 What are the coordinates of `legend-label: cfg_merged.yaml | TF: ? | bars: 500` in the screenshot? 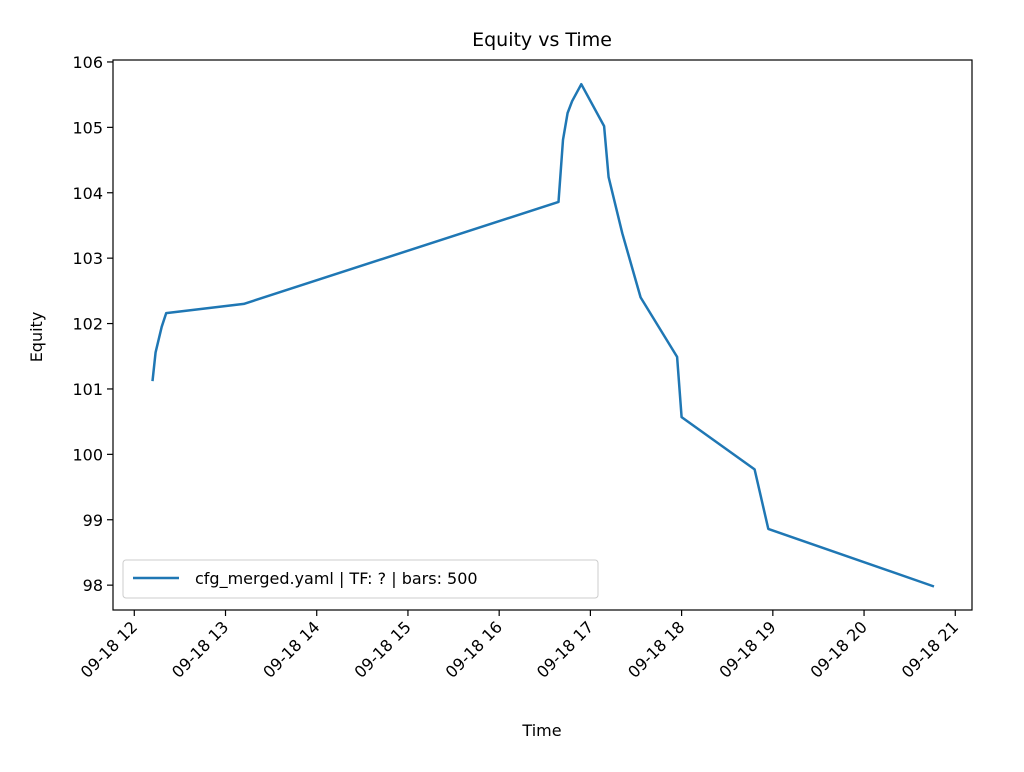 It's located at (336, 579).